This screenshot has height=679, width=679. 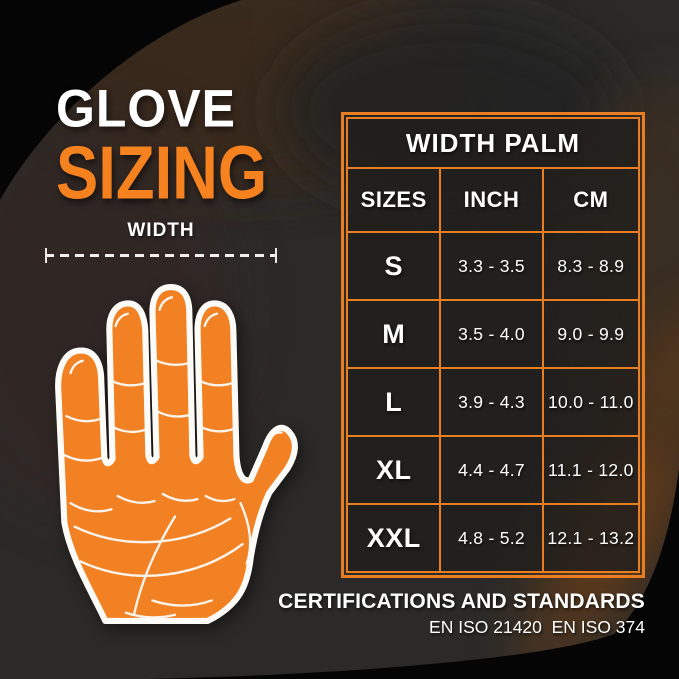 I want to click on iso-standards-text: EN ISO 21420 EN ISO 374, so click(x=537, y=627).